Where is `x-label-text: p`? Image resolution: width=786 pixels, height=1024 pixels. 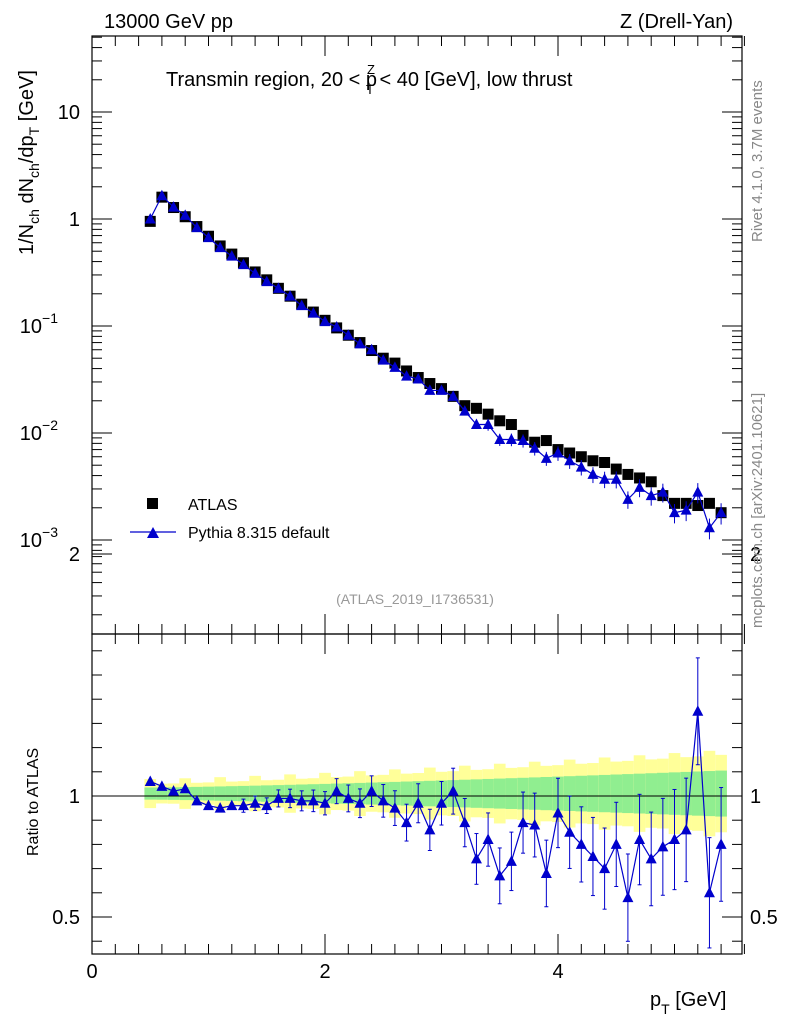
x-label-text: p is located at coordinates (655, 1000).